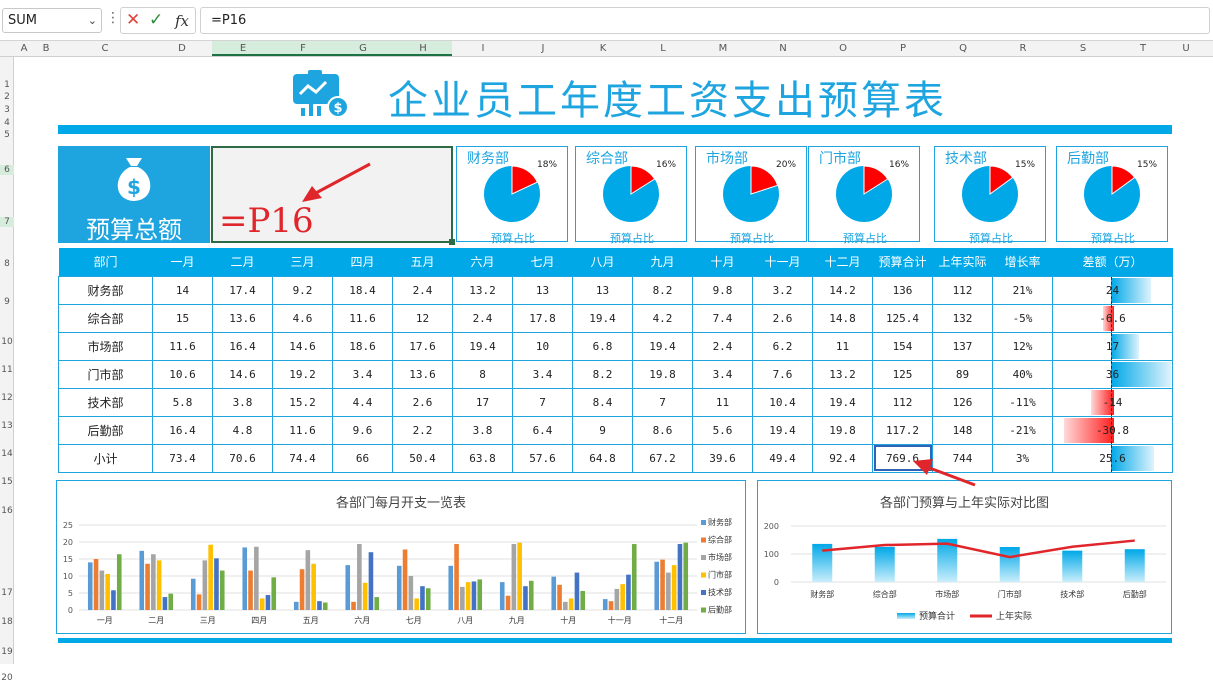 This screenshot has height=683, width=1213. I want to click on dept-cell: 后勤部, so click(105, 430).